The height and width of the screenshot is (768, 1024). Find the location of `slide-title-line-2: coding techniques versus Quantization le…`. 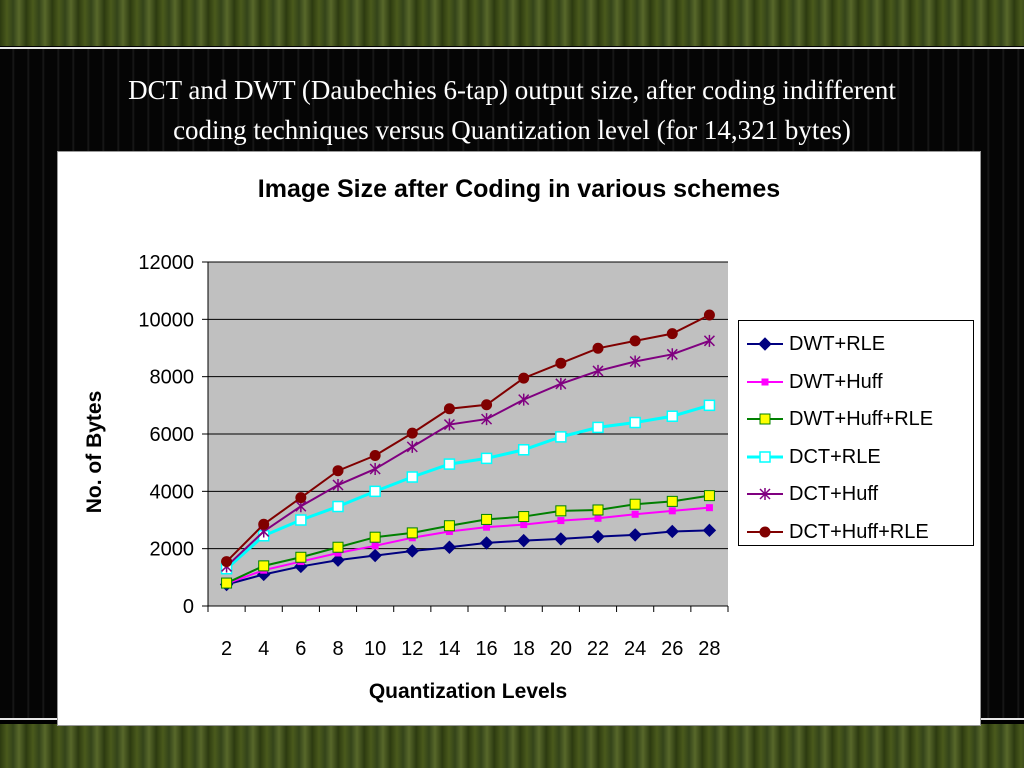

slide-title-line-2: coding techniques versus Quantization le… is located at coordinates (512, 130).